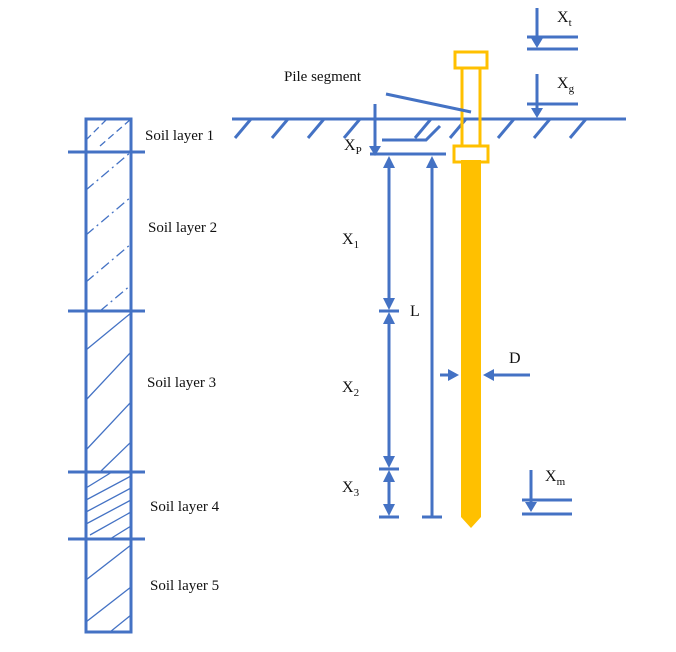 The width and height of the screenshot is (676, 652). Describe the element at coordinates (471, 344) in the screenshot. I see `pile-shaft` at that location.